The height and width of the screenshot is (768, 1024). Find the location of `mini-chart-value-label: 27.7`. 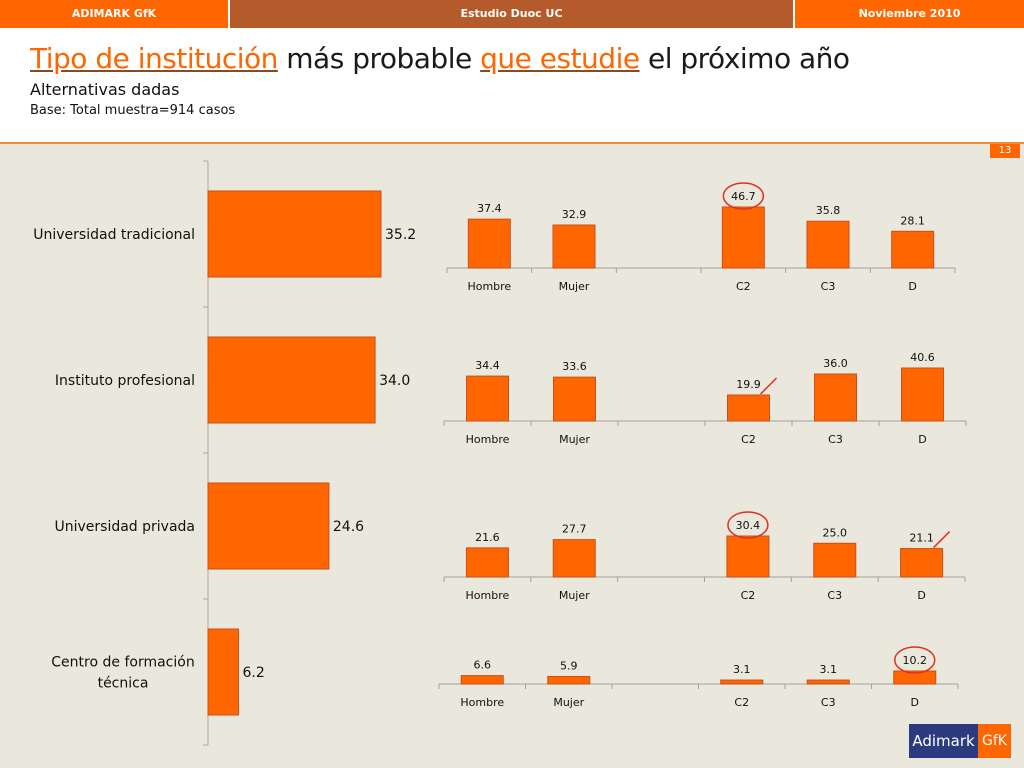

mini-chart-value-label: 27.7 is located at coordinates (574, 529).